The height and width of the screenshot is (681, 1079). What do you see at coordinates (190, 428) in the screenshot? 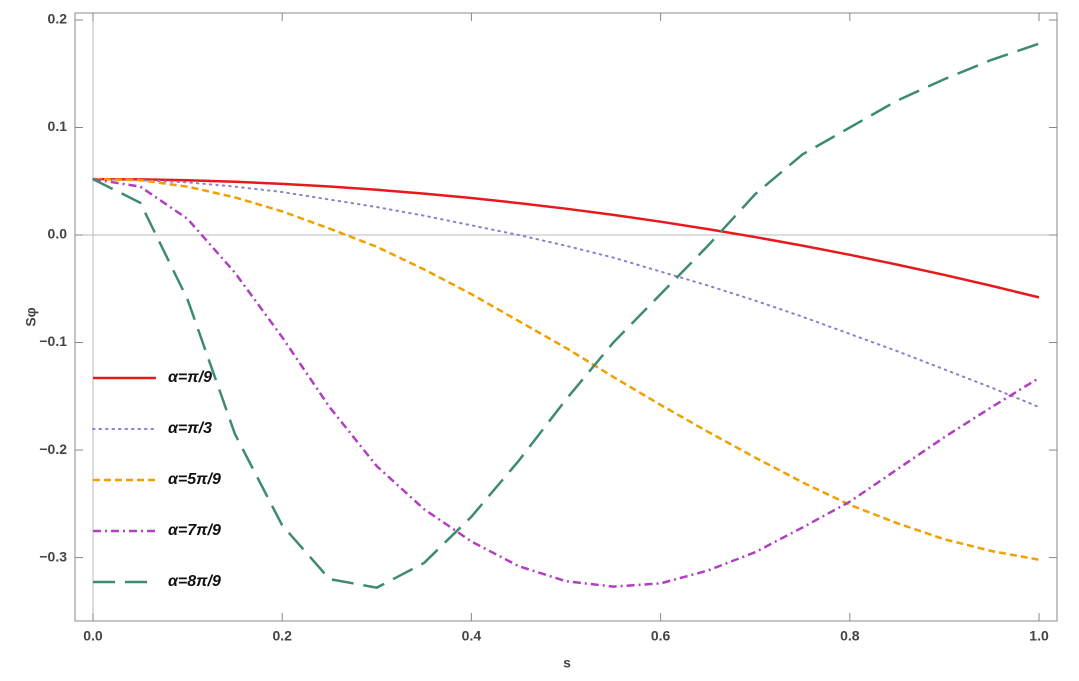
I see `legend-label: α=π/3` at bounding box center [190, 428].